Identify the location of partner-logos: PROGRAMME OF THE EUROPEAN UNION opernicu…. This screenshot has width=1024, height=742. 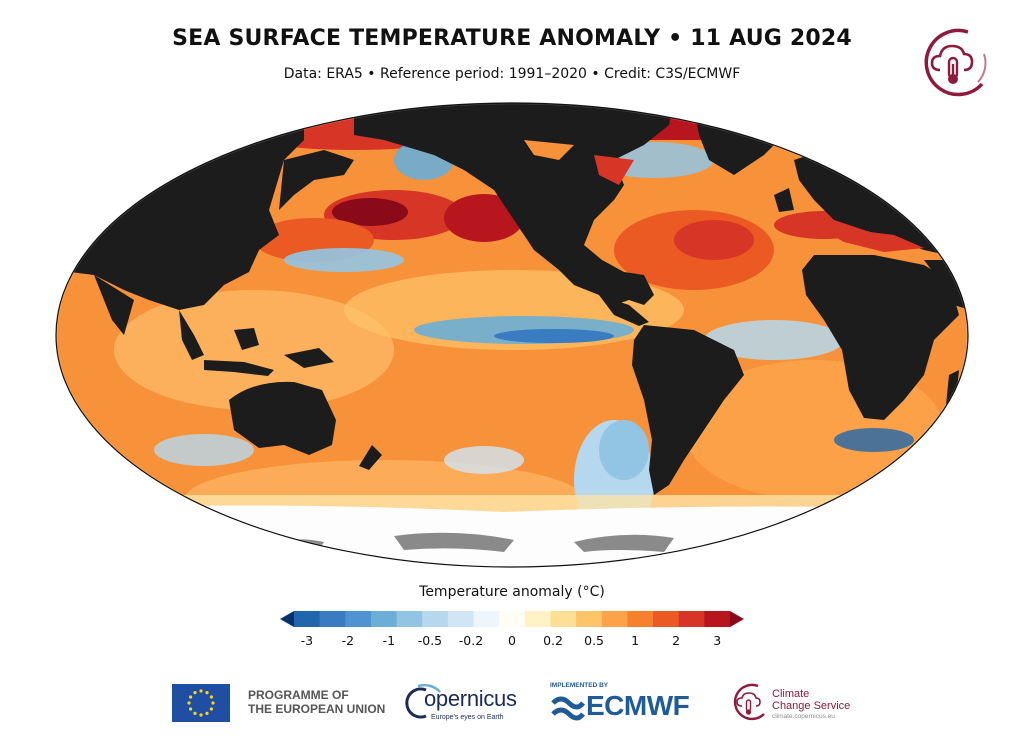
(512, 704).